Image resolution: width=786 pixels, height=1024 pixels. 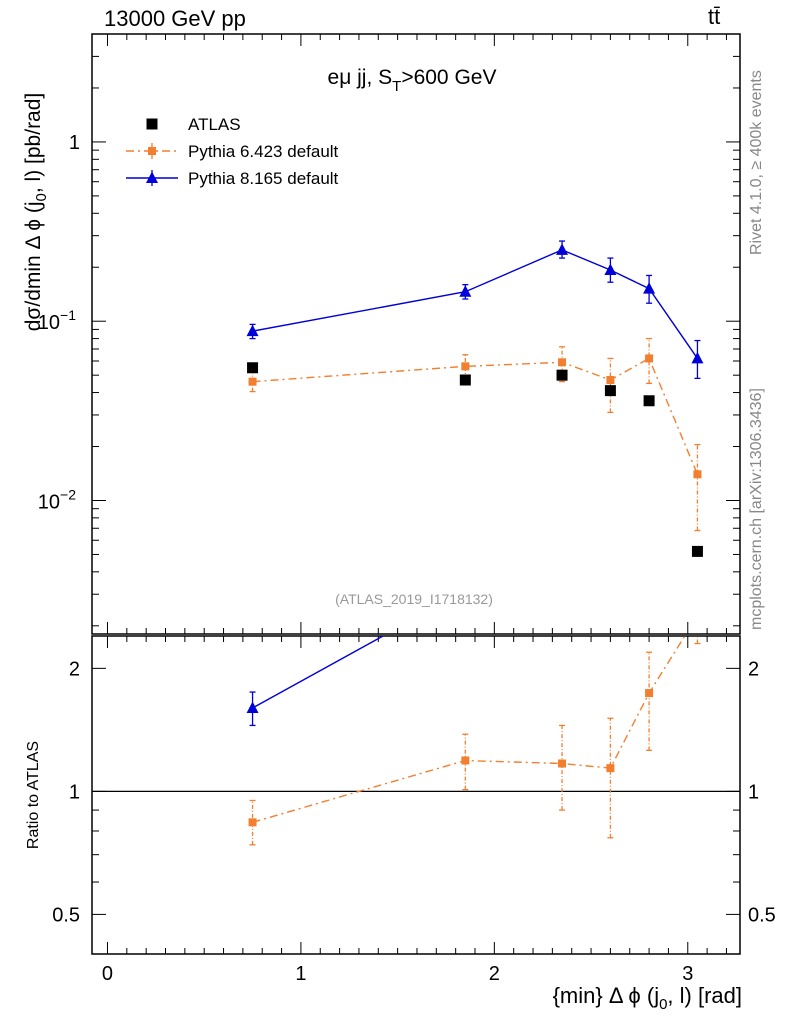 I want to click on main-y-tick-label: 10⁻², so click(x=57, y=499).